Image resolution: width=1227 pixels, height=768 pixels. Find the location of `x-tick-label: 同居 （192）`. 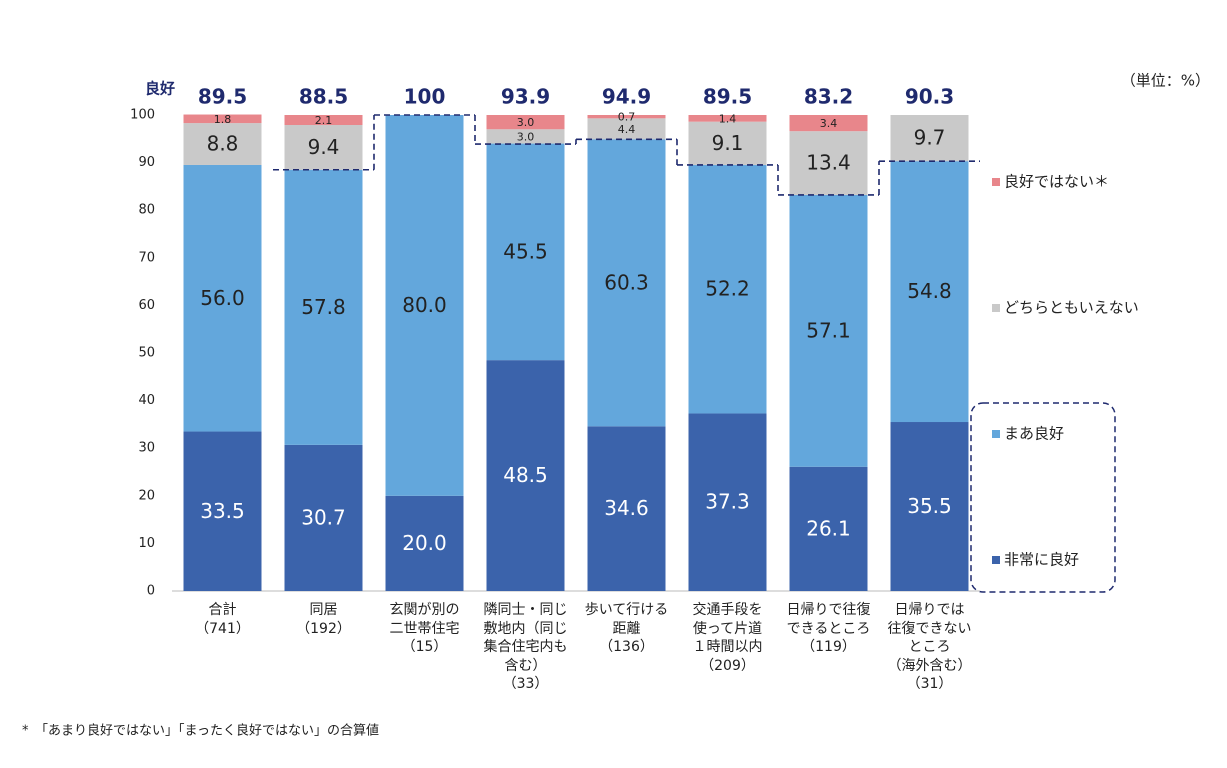

x-tick-label: 同居 （192） is located at coordinates (323, 619).